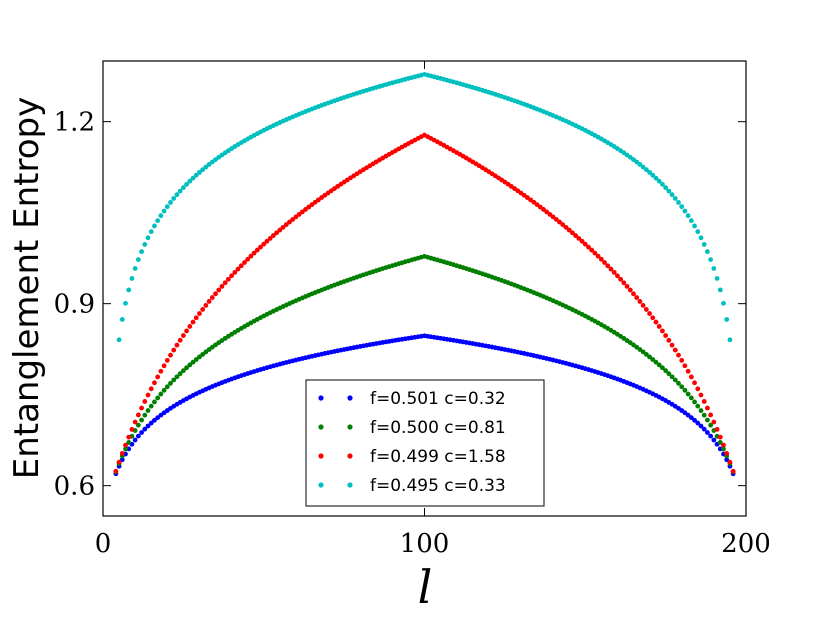  I want to click on y-tick-label: 1.2, so click(74, 123).